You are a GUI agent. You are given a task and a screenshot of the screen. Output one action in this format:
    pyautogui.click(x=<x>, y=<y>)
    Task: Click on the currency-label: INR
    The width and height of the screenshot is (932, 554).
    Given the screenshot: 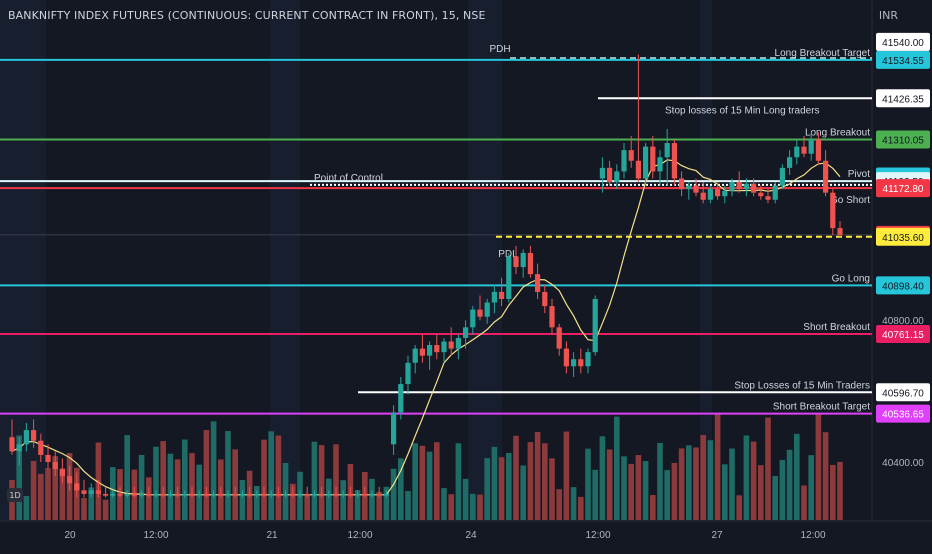 What is the action you would take?
    pyautogui.click(x=888, y=15)
    